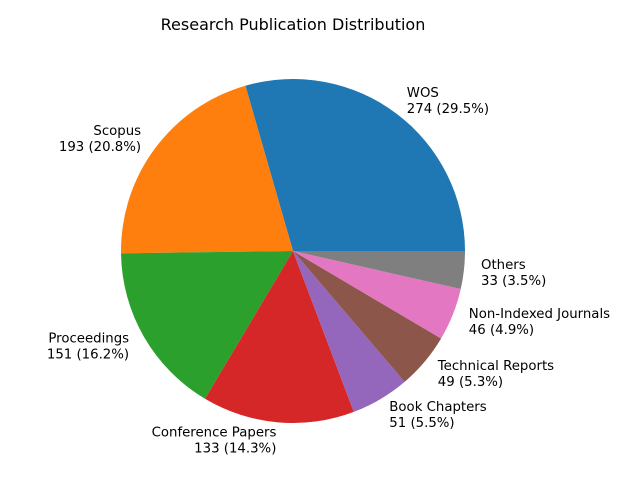 The width and height of the screenshot is (640, 480). Describe the element at coordinates (437, 415) in the screenshot. I see `pie-label-book-chapters: Book Chapters 51 (5.5%)` at that location.